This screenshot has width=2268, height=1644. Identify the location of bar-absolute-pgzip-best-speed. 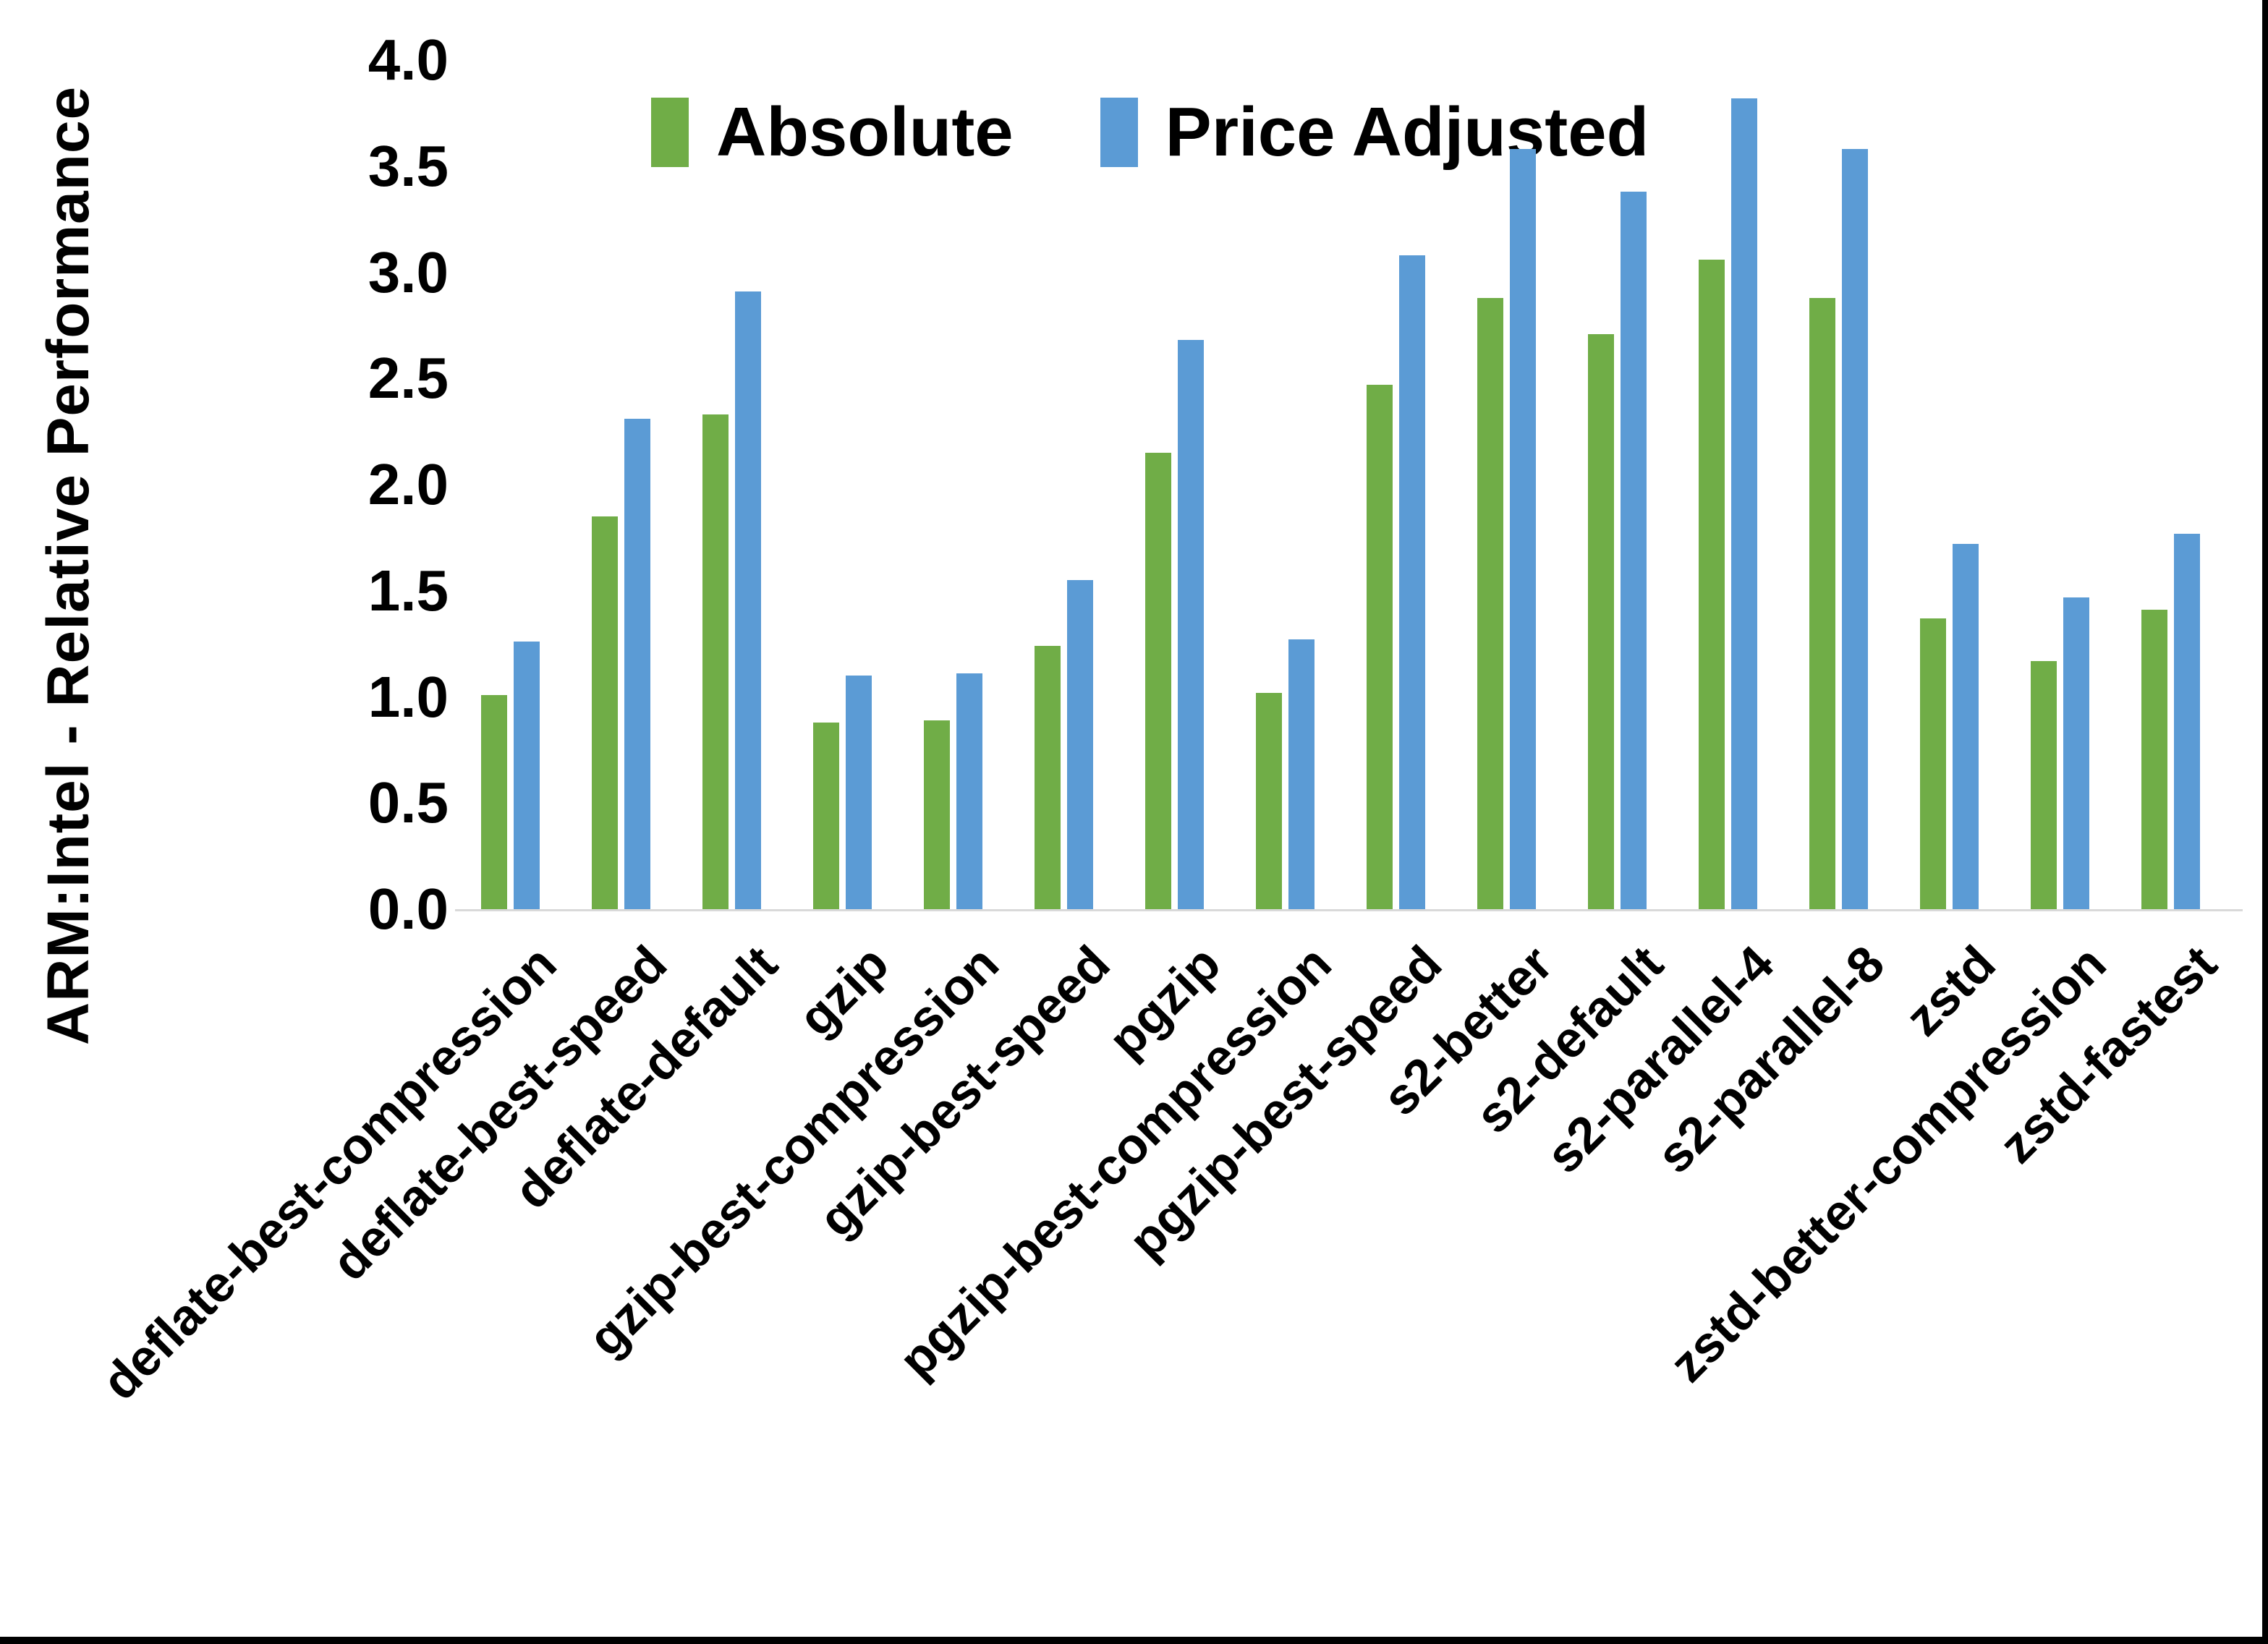
(1380, 647).